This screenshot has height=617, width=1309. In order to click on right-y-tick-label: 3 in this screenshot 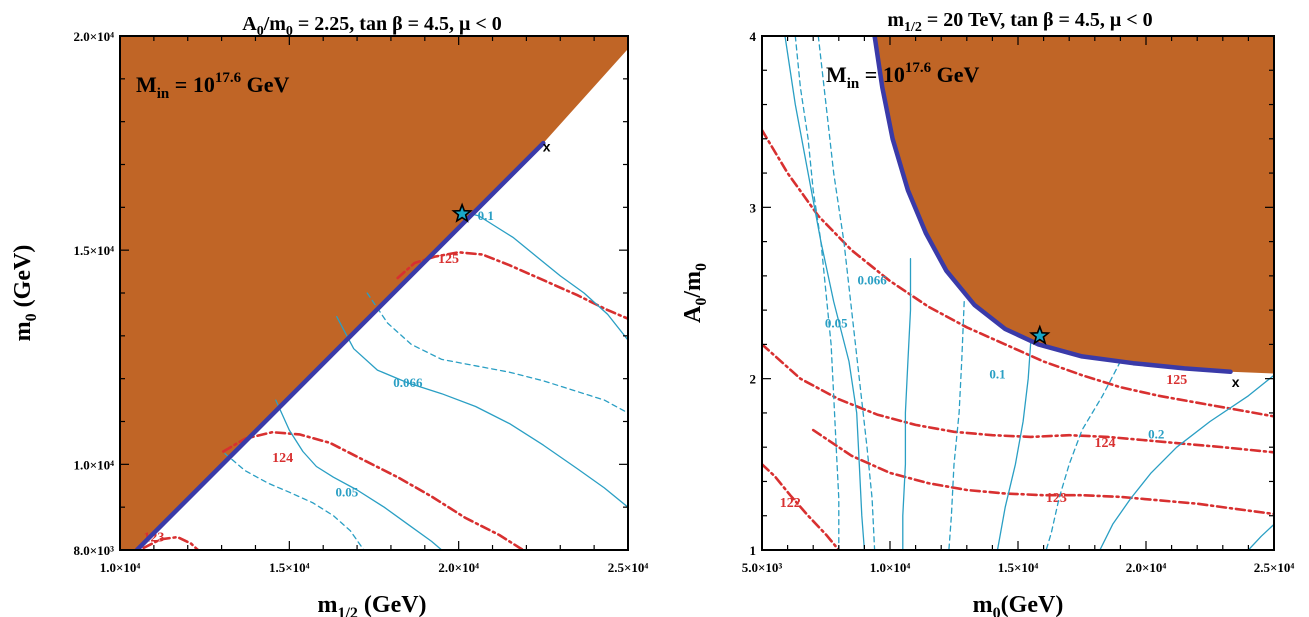, I will do `click(753, 207)`.